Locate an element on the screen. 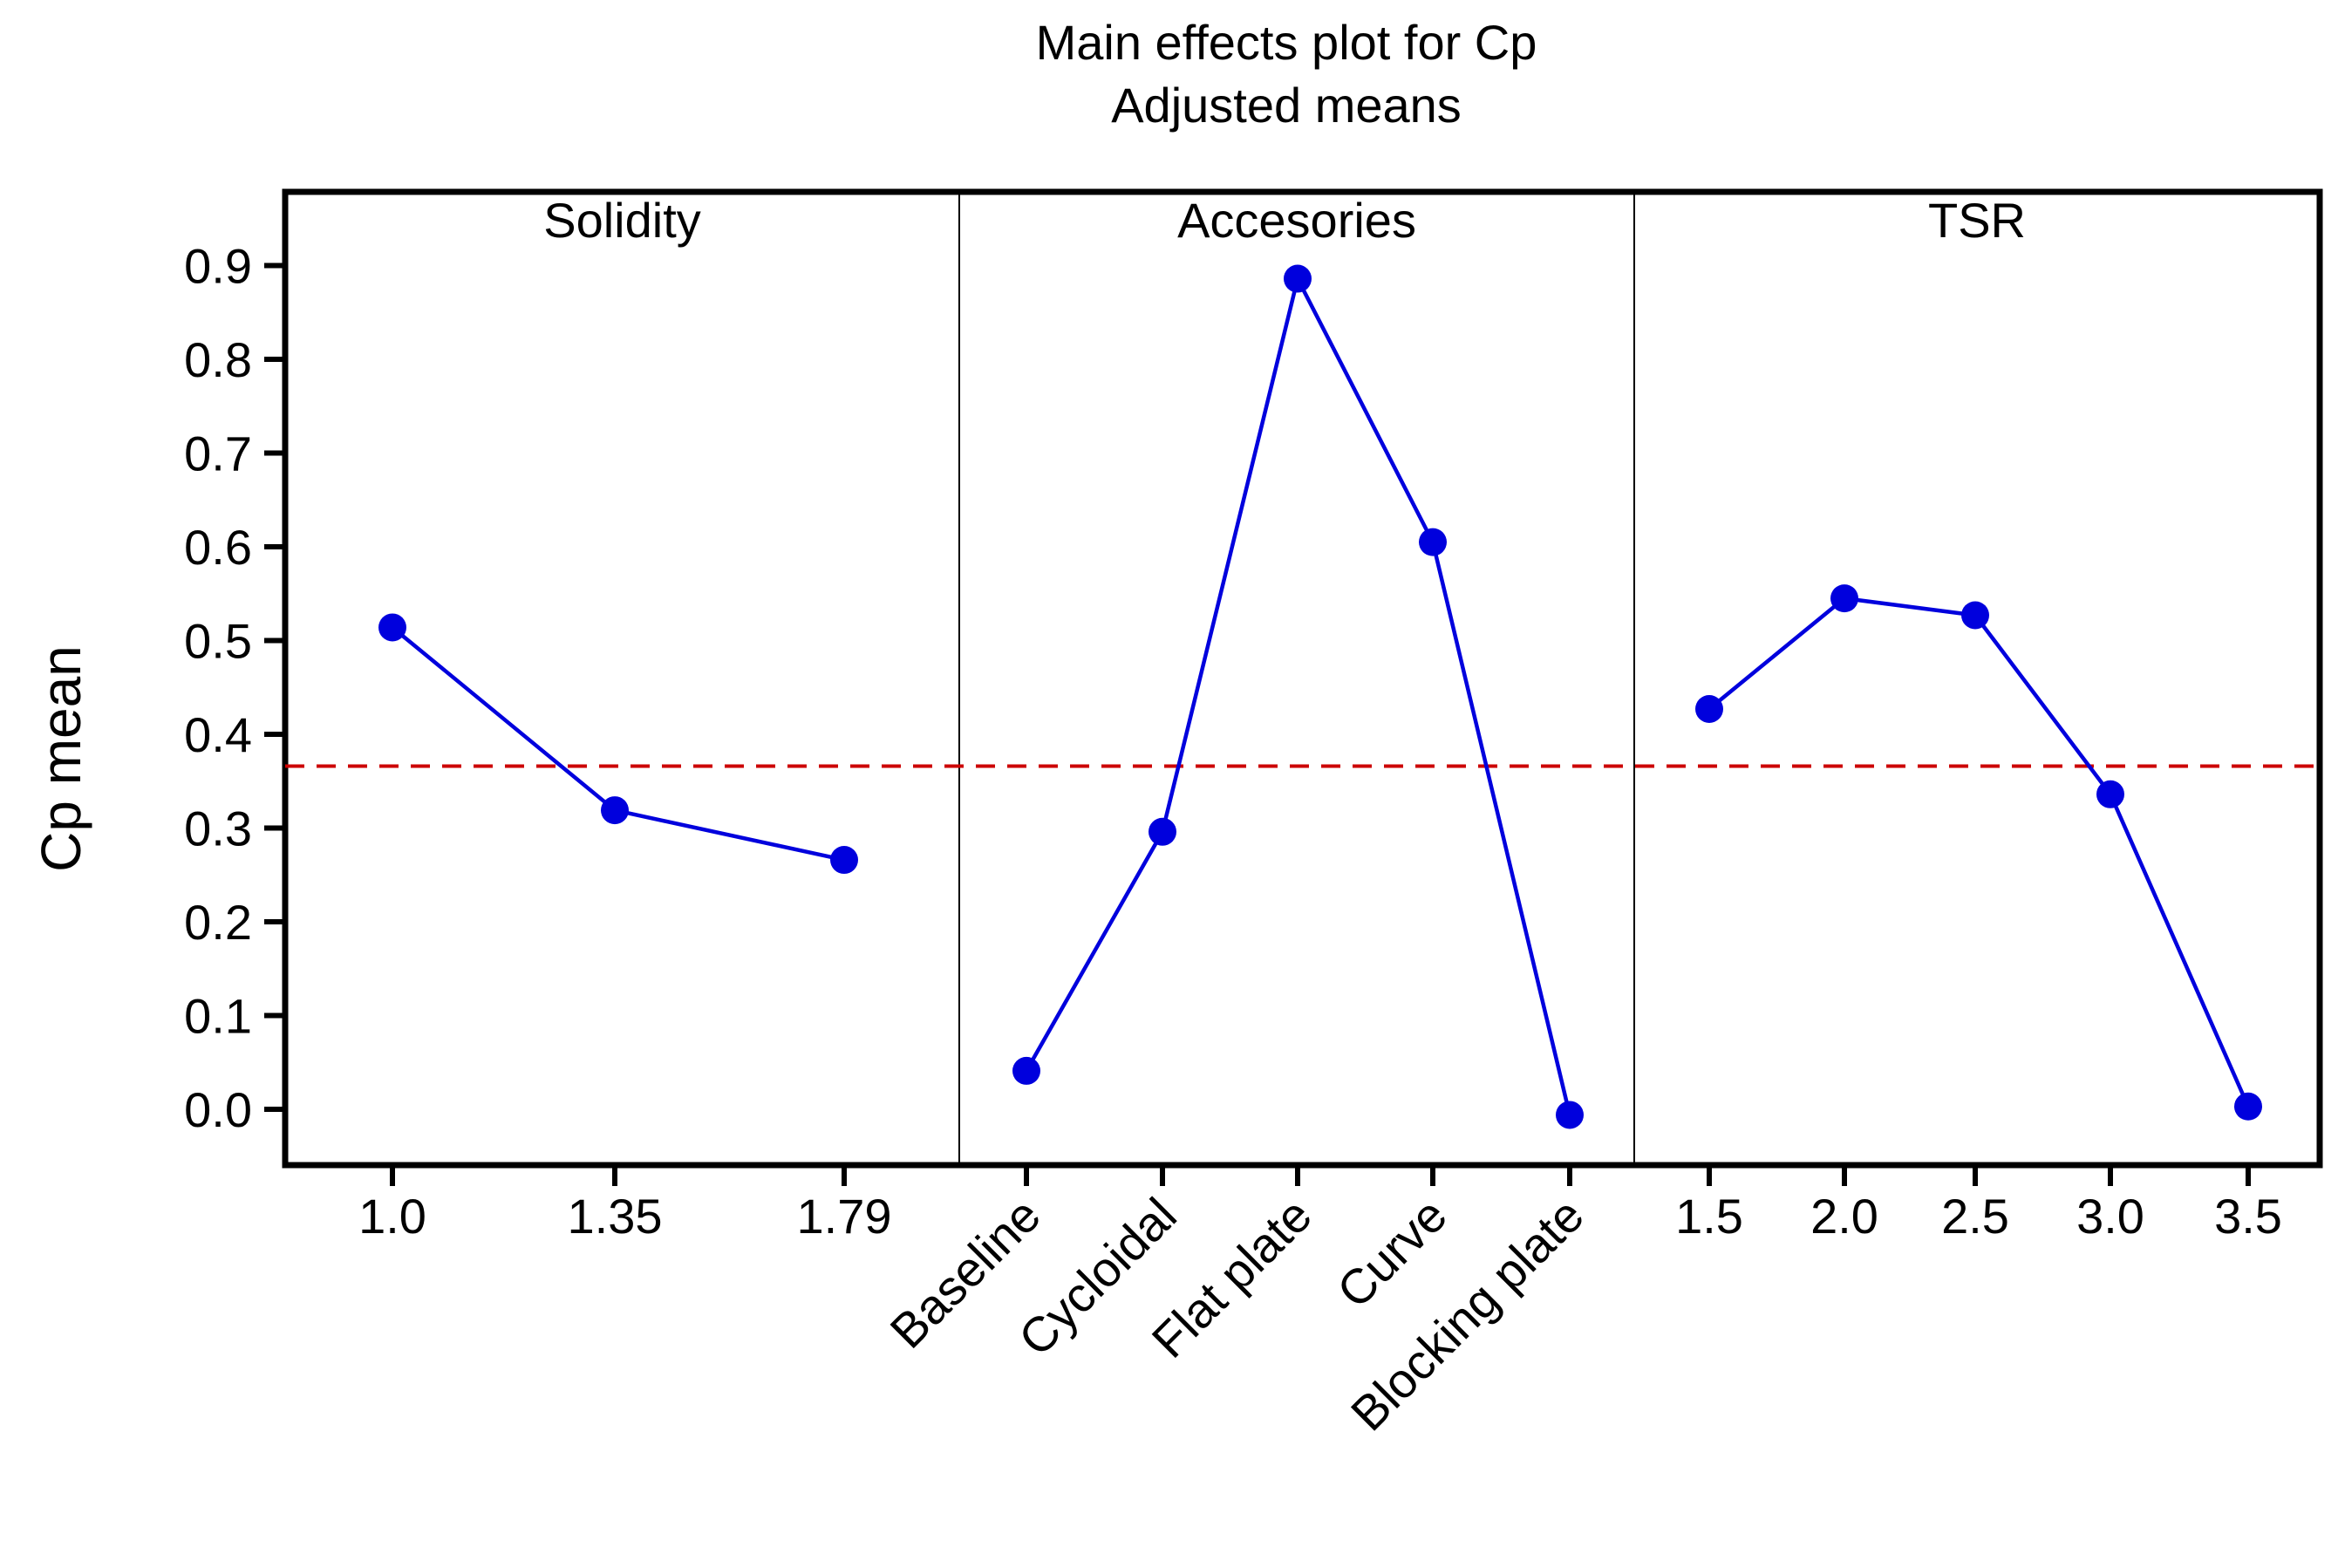 This screenshot has height=1568, width=2338. y-tick-label: 0.0 is located at coordinates (218, 1109).